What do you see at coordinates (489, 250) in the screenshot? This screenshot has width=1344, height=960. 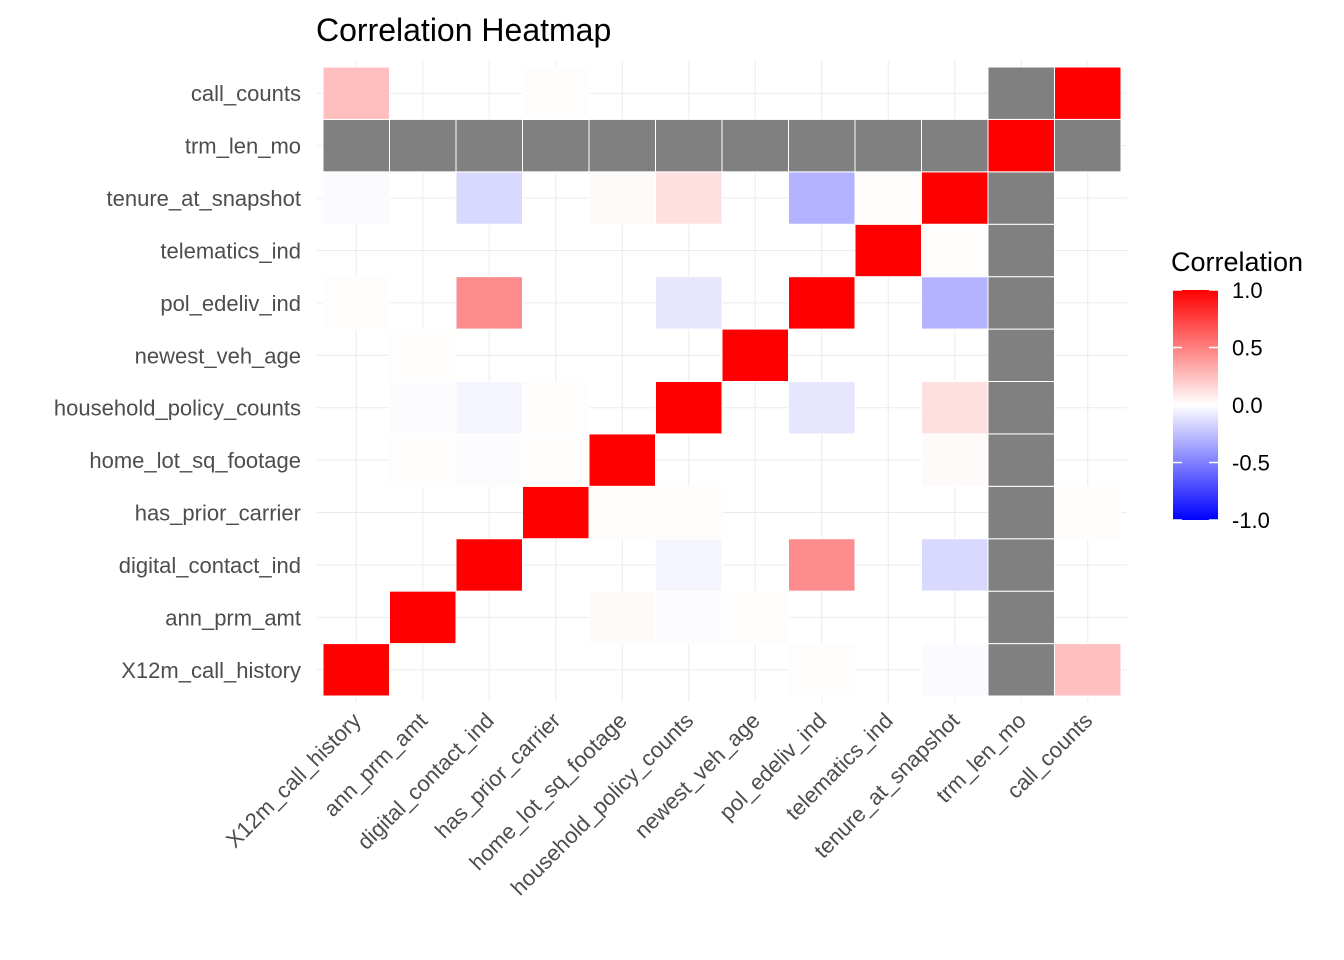 I see `heatmap-cell-digital-contact-ind-telematics-ind` at bounding box center [489, 250].